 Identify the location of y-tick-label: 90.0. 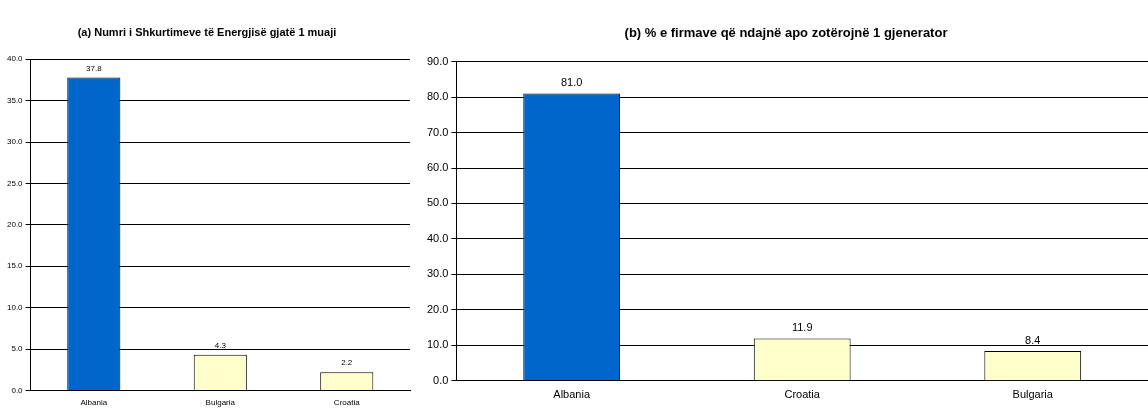
(437, 60).